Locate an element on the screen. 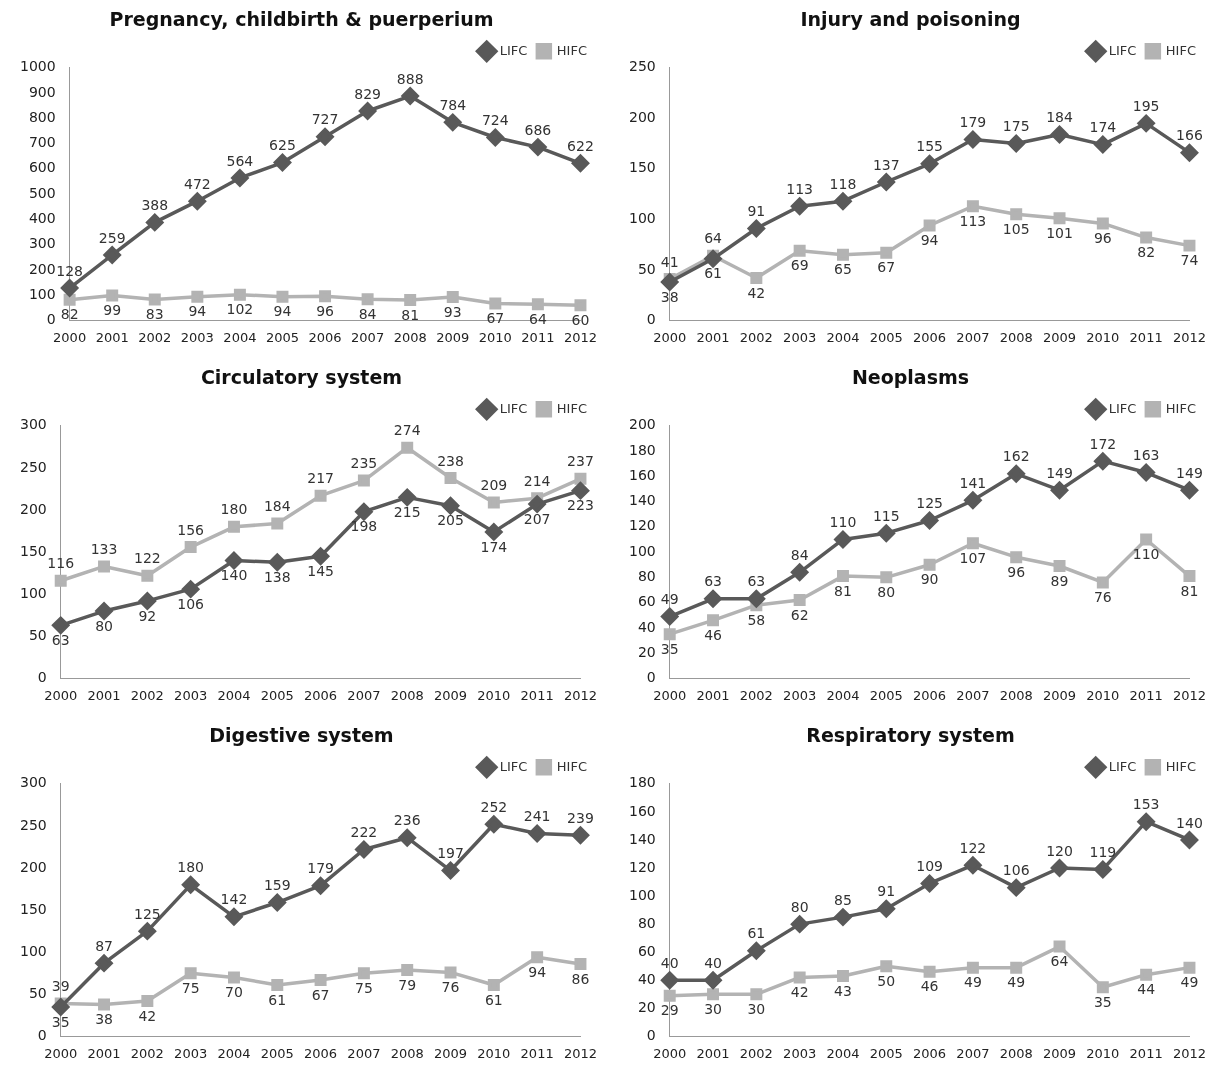 This screenshot has width=1219, height=1085. data-label: 106 is located at coordinates (1016, 870).